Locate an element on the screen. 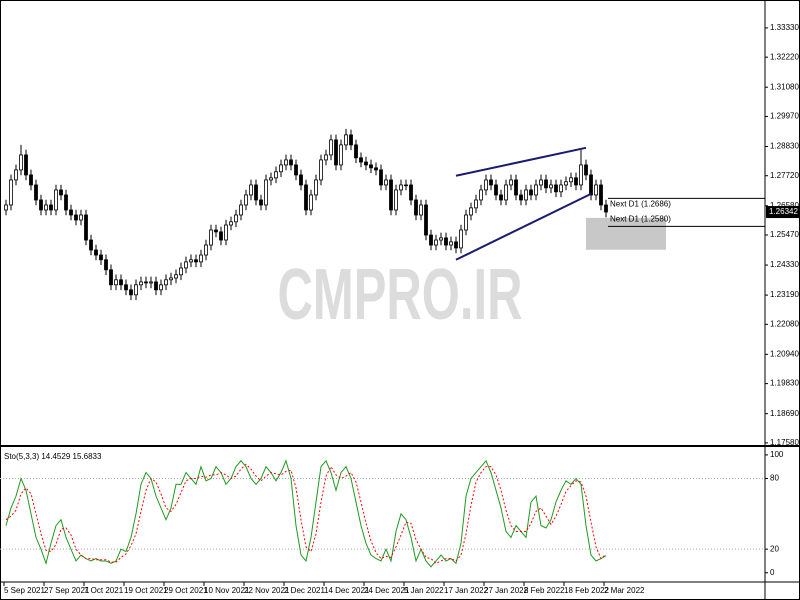 This screenshot has height=600, width=800. y-tick-label: 1.18690 is located at coordinates (784, 413).